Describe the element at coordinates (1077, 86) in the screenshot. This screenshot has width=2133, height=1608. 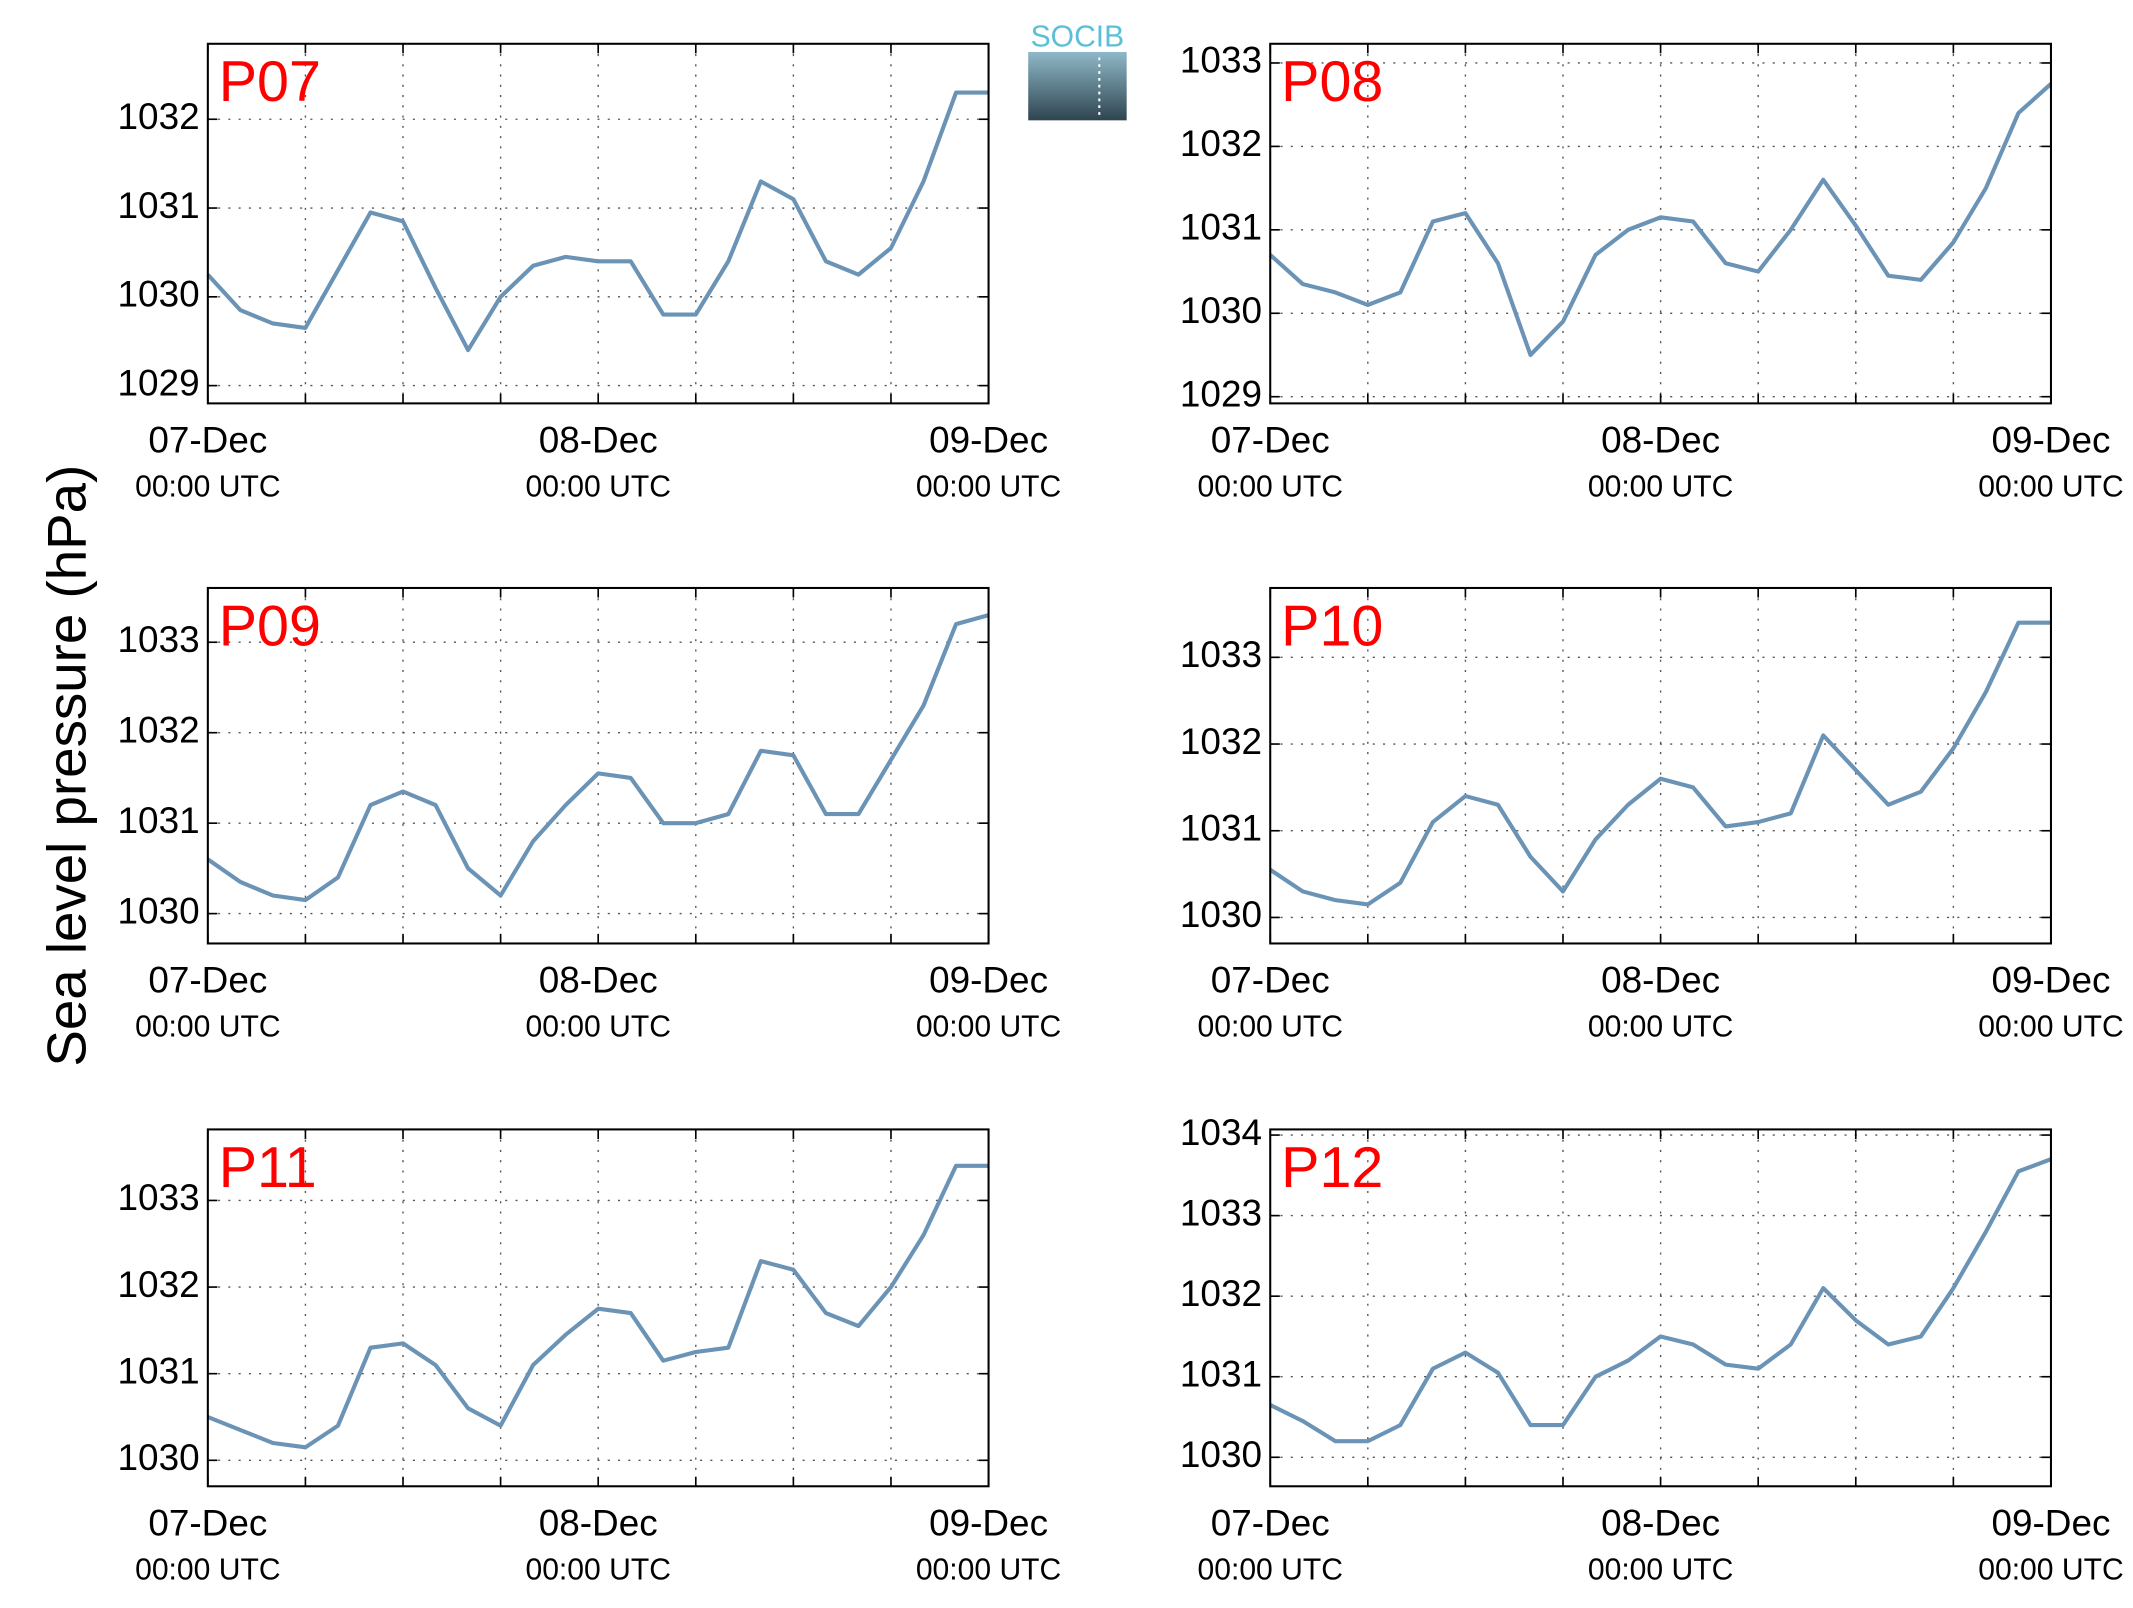
I see `logo-box` at that location.